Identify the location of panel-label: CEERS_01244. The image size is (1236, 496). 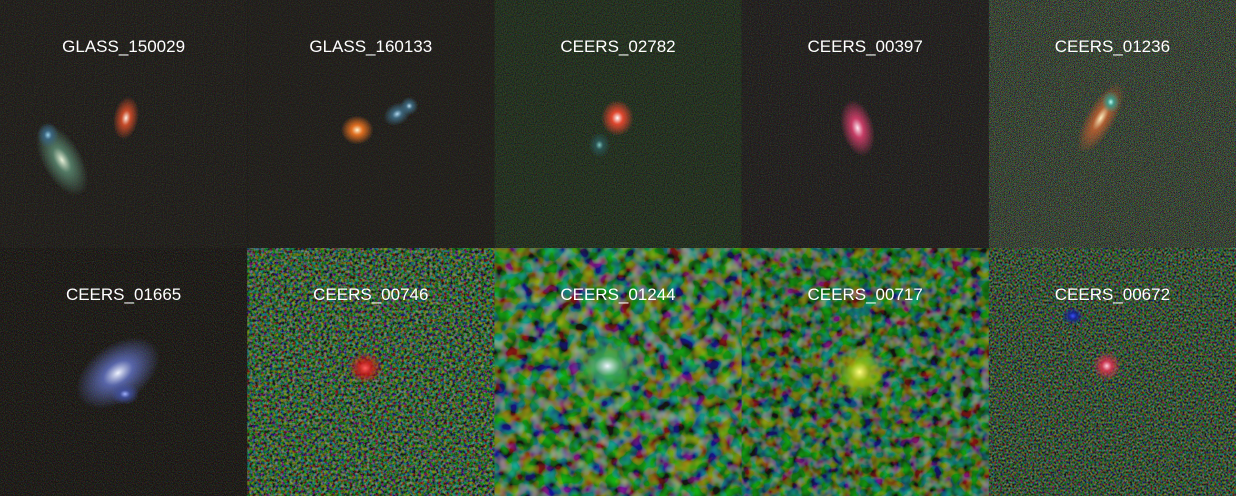
(617, 294).